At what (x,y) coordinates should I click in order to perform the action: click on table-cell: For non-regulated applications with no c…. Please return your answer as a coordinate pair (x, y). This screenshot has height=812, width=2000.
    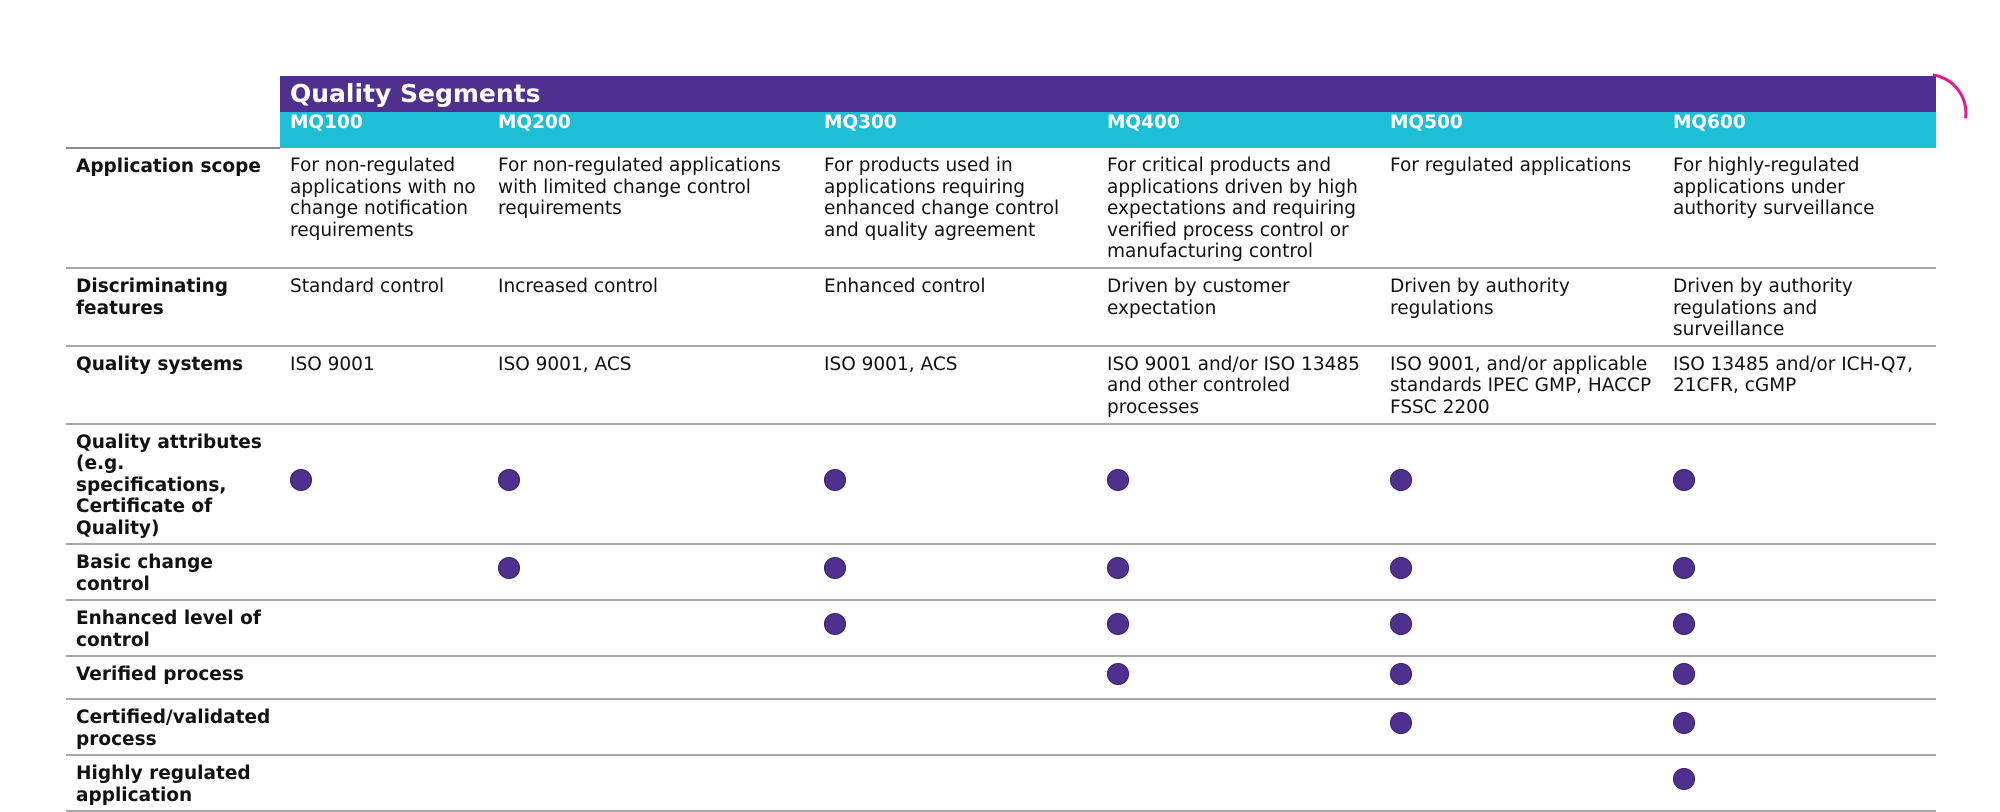
    Looking at the image, I should click on (384, 208).